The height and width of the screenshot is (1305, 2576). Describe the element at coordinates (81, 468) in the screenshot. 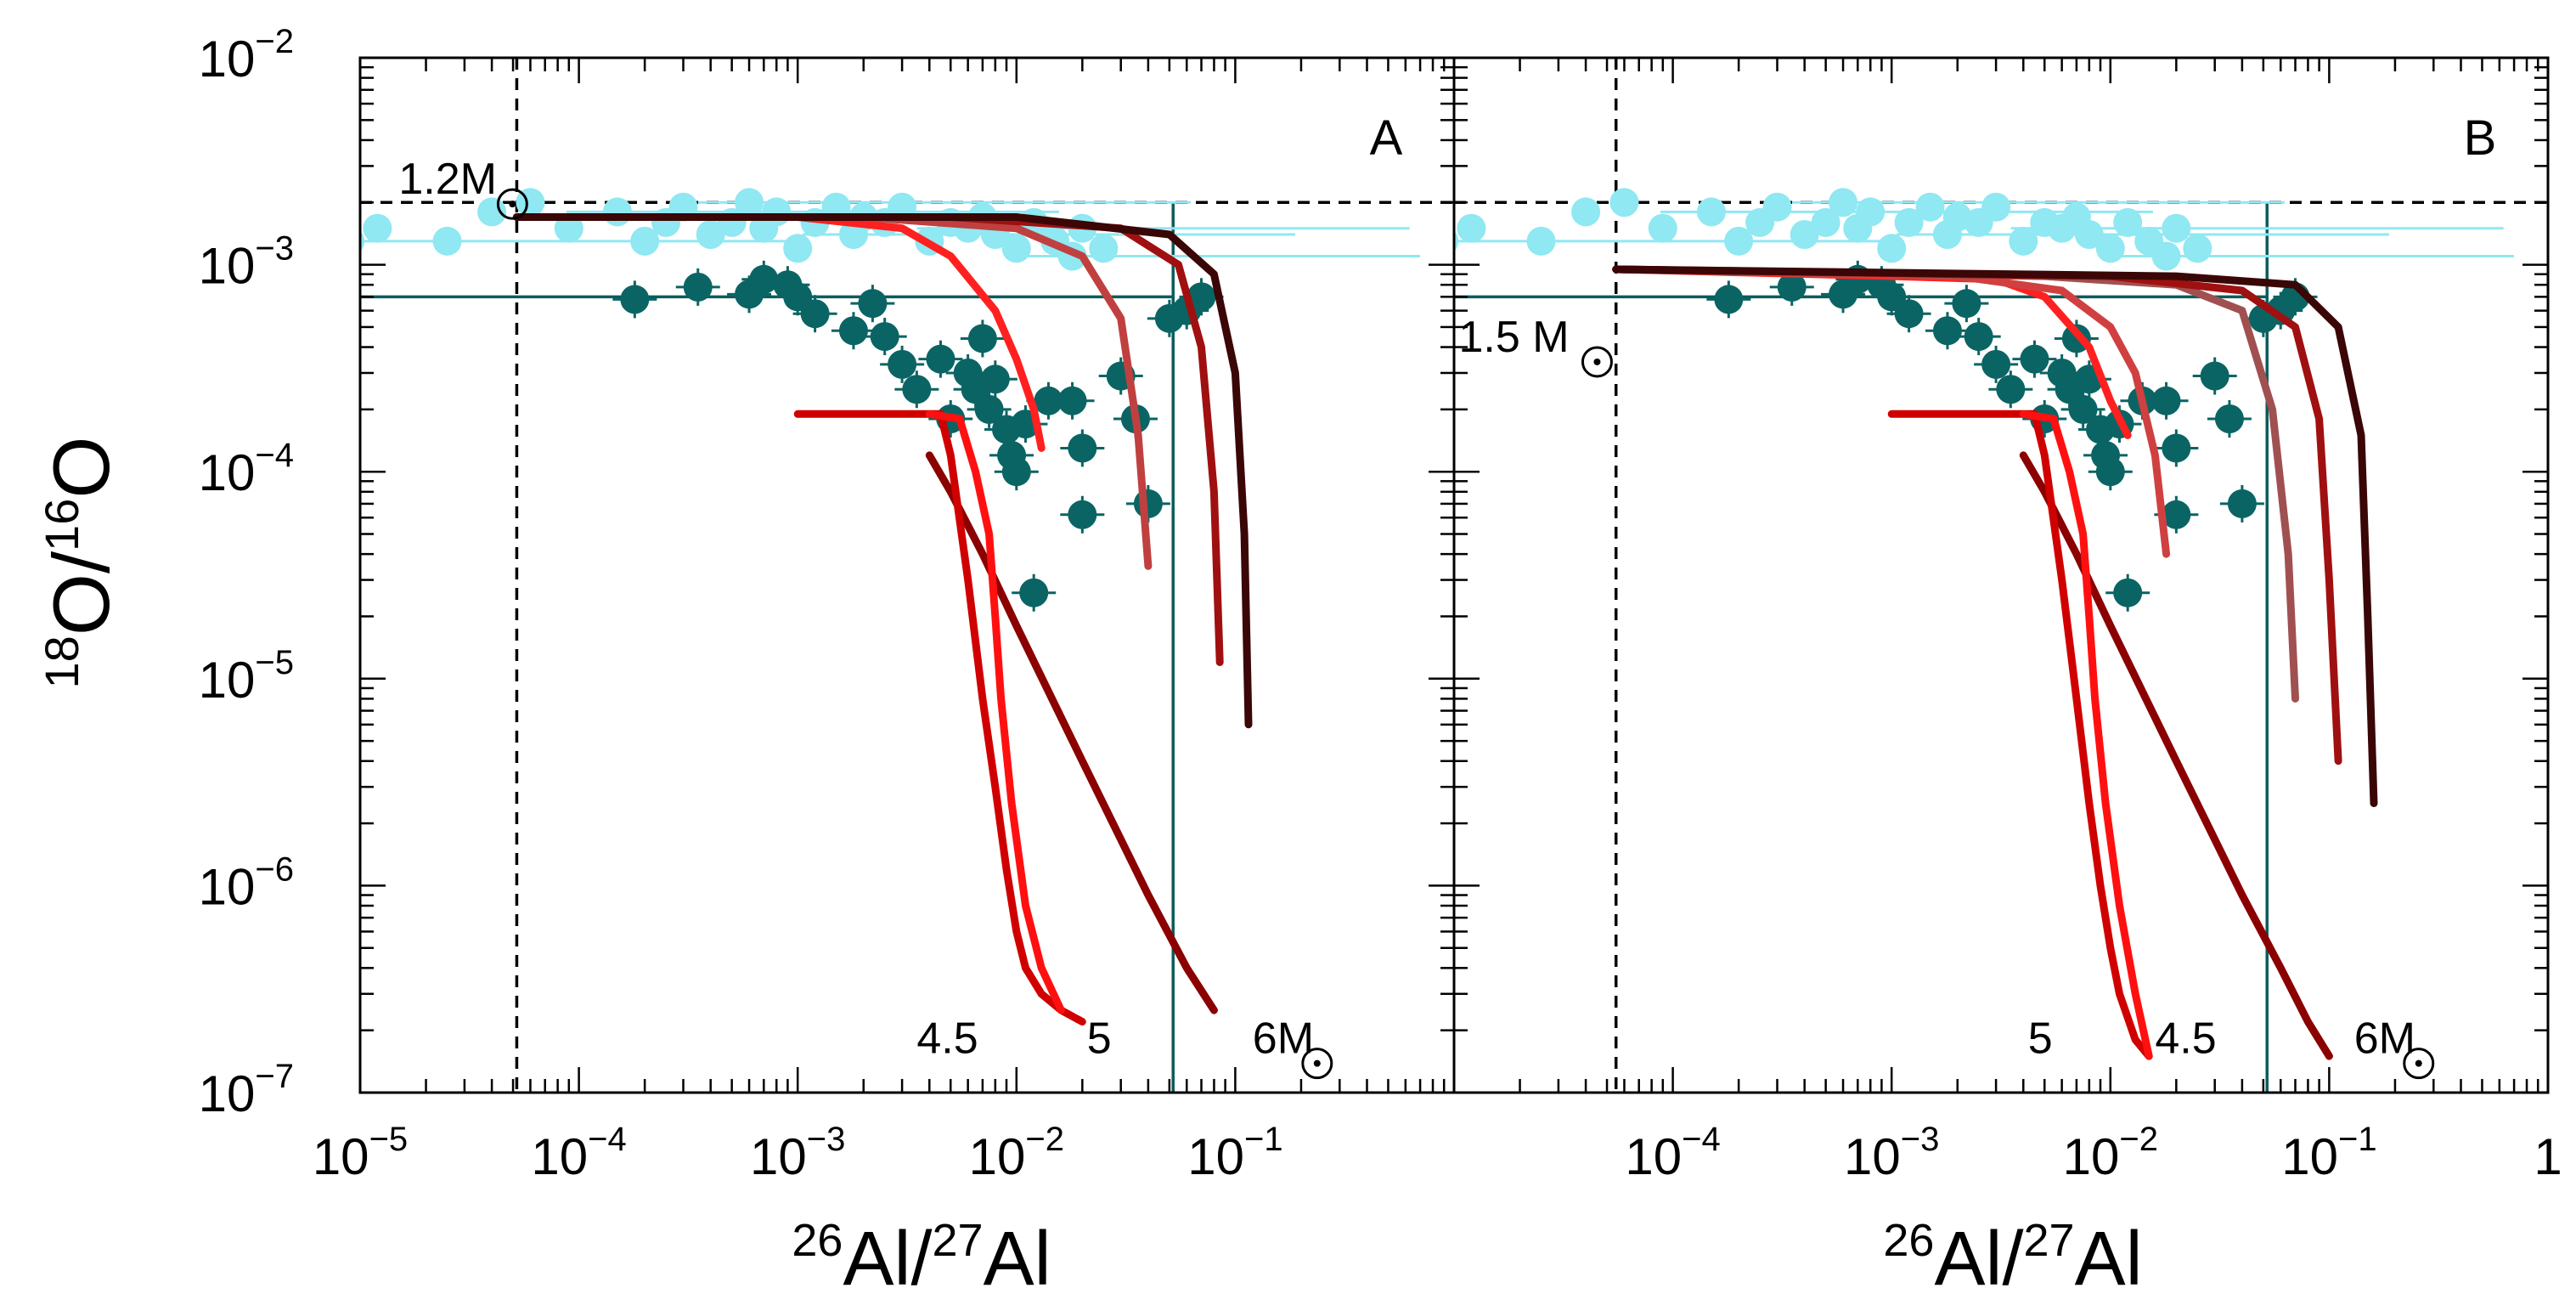

I see `y-axis-label-main2: O` at that location.